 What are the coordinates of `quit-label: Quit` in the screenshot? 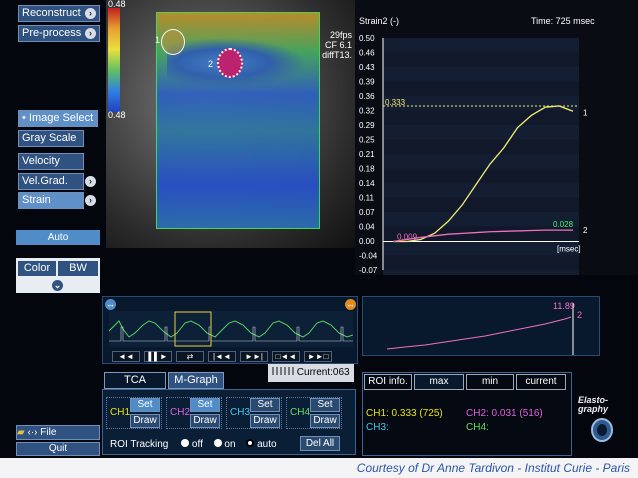 It's located at (58, 448).